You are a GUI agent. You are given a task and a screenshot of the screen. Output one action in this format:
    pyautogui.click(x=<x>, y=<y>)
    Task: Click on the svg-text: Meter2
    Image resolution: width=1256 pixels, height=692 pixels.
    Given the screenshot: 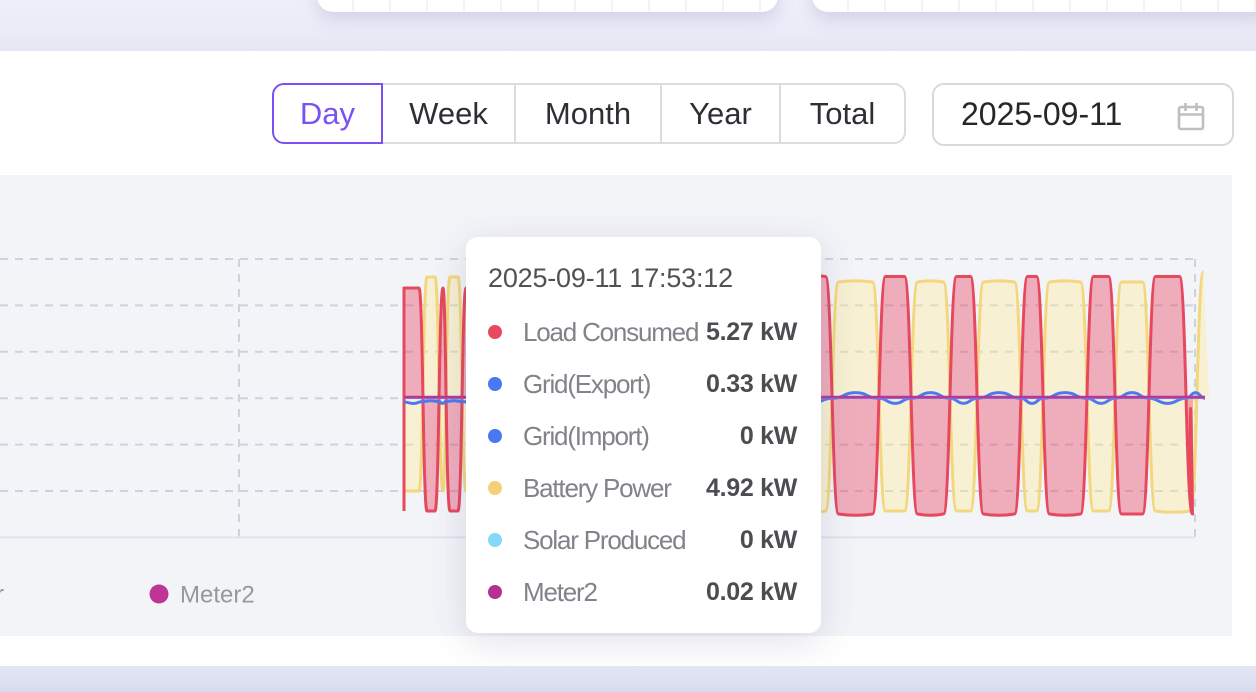 What is the action you would take?
    pyautogui.click(x=217, y=595)
    